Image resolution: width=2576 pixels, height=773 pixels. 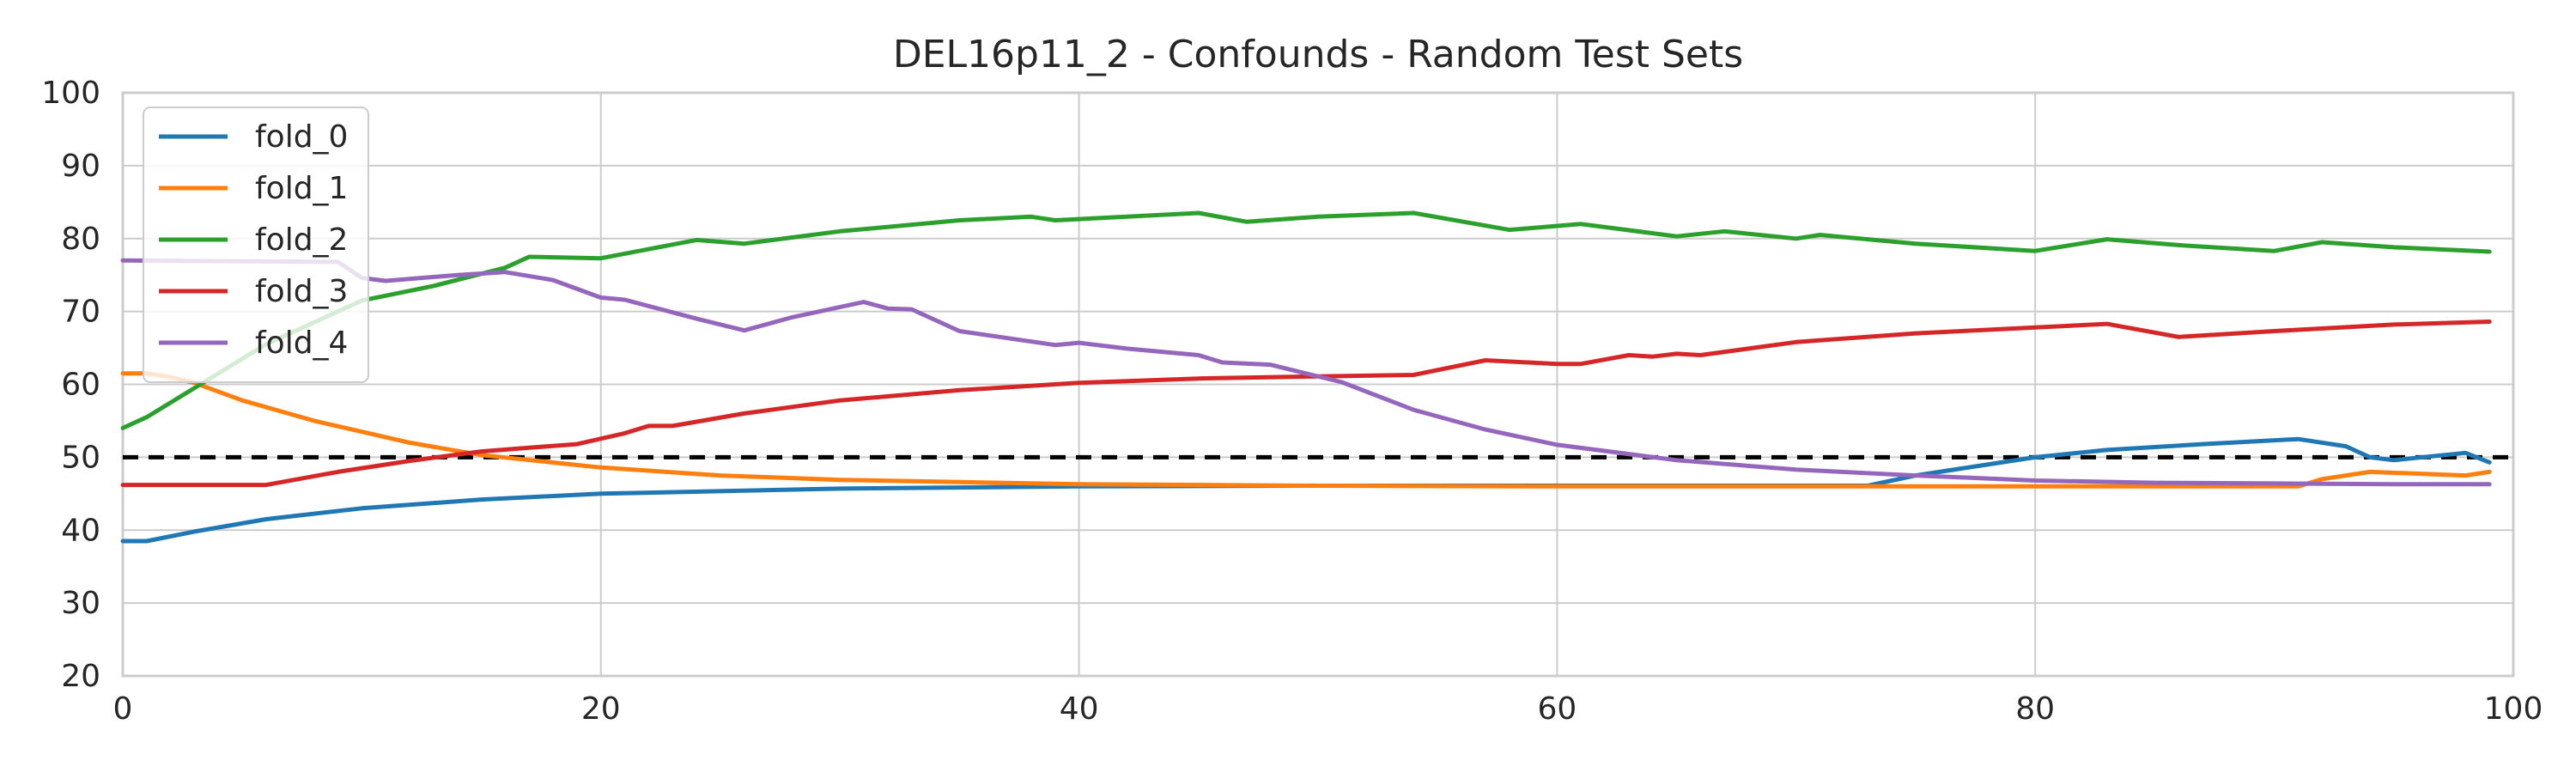 What do you see at coordinates (80, 530) in the screenshot?
I see `y-tick-label: 40` at bounding box center [80, 530].